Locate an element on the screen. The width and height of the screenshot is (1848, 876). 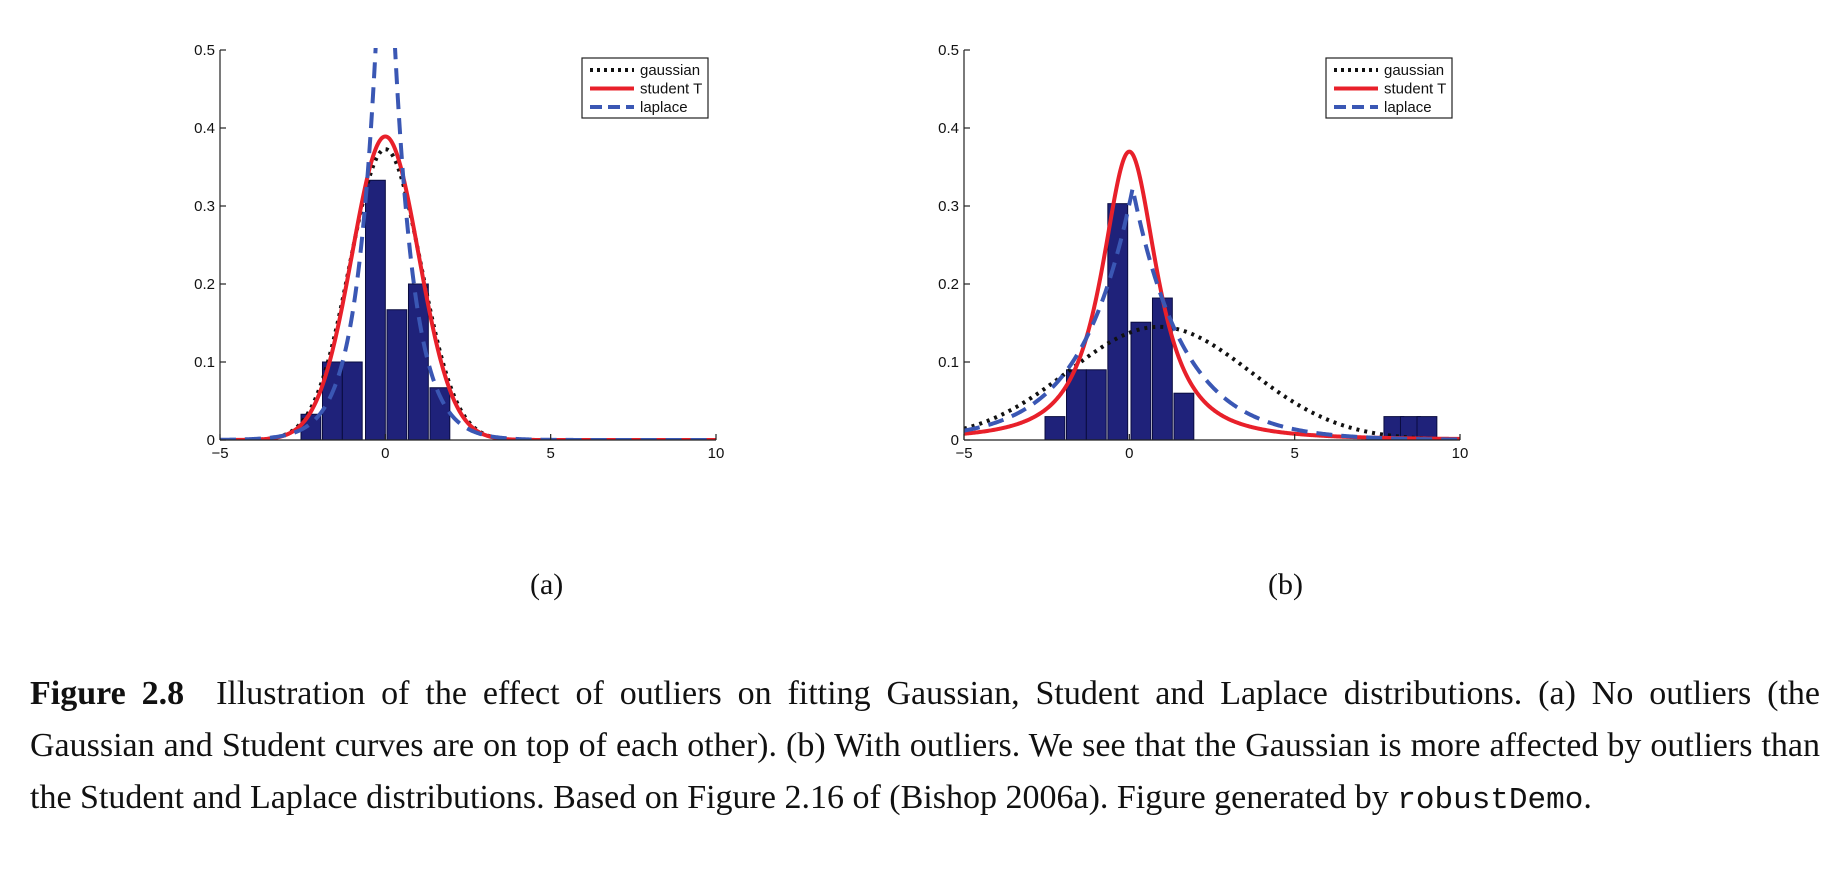
subfigure-label-a: (a) is located at coordinates (547, 584).